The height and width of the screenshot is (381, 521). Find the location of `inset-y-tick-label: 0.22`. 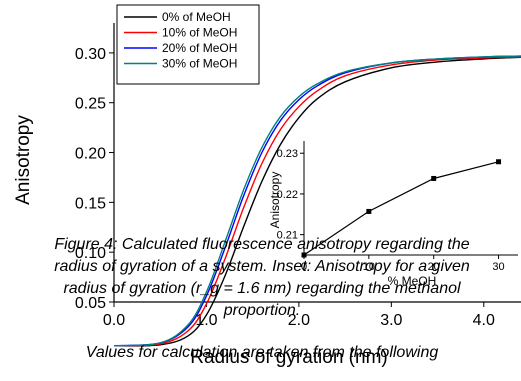

inset-y-tick-label: 0.22 is located at coordinates (287, 195).